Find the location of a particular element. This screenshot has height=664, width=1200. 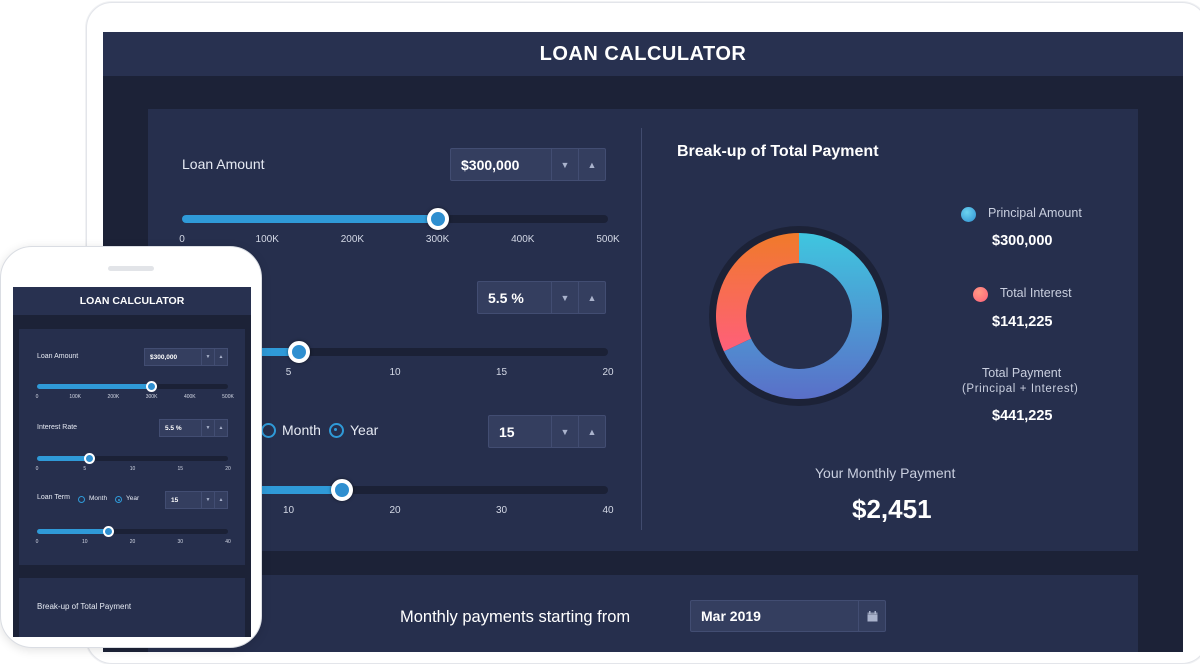

phone-interest-rate-input: 5.5 % ▼ ▲ is located at coordinates (193, 428).